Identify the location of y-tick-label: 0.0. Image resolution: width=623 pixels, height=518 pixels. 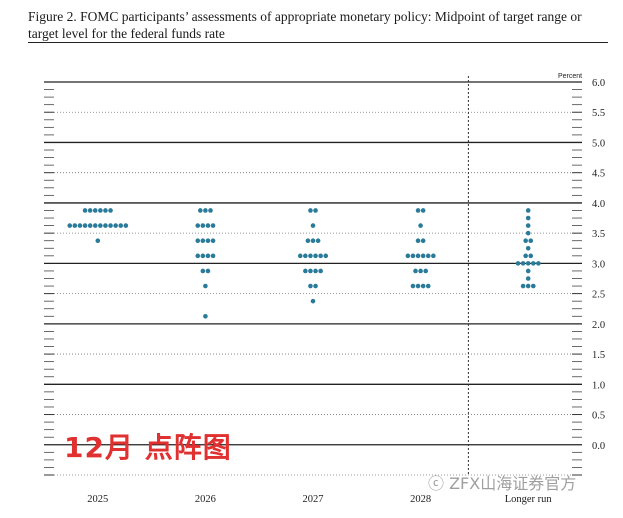
(598, 446).